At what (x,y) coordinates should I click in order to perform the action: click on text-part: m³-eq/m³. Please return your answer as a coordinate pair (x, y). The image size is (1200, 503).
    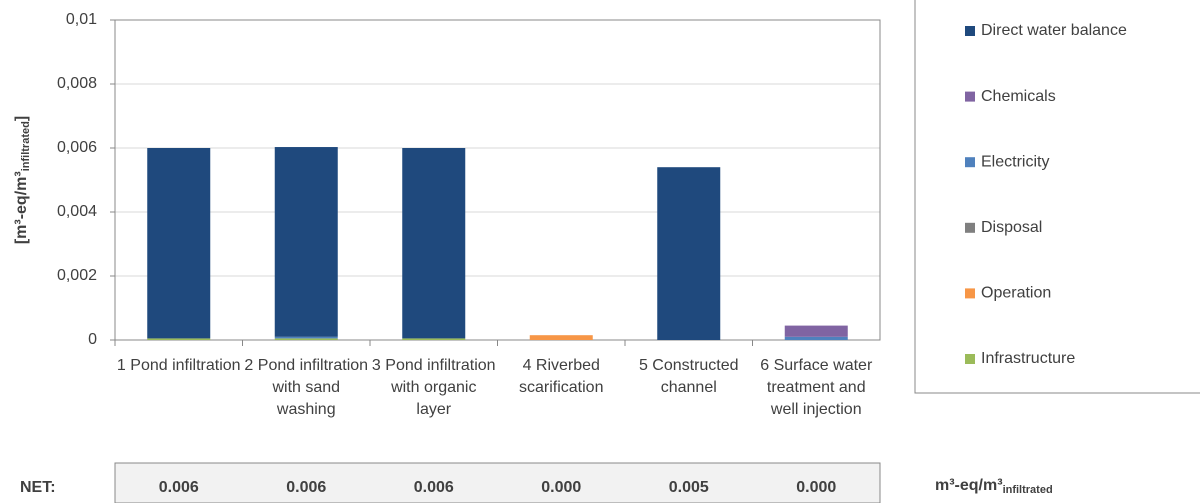
    Looking at the image, I should click on (969, 485).